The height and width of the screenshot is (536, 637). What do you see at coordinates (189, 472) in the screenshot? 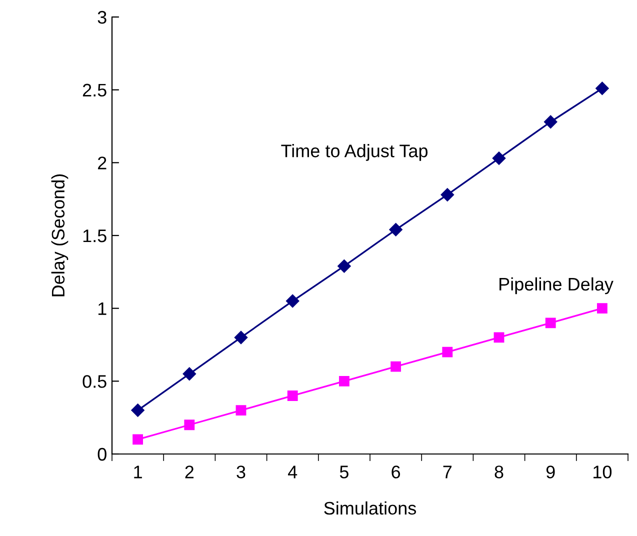
I see `x-tick-label: 2` at bounding box center [189, 472].